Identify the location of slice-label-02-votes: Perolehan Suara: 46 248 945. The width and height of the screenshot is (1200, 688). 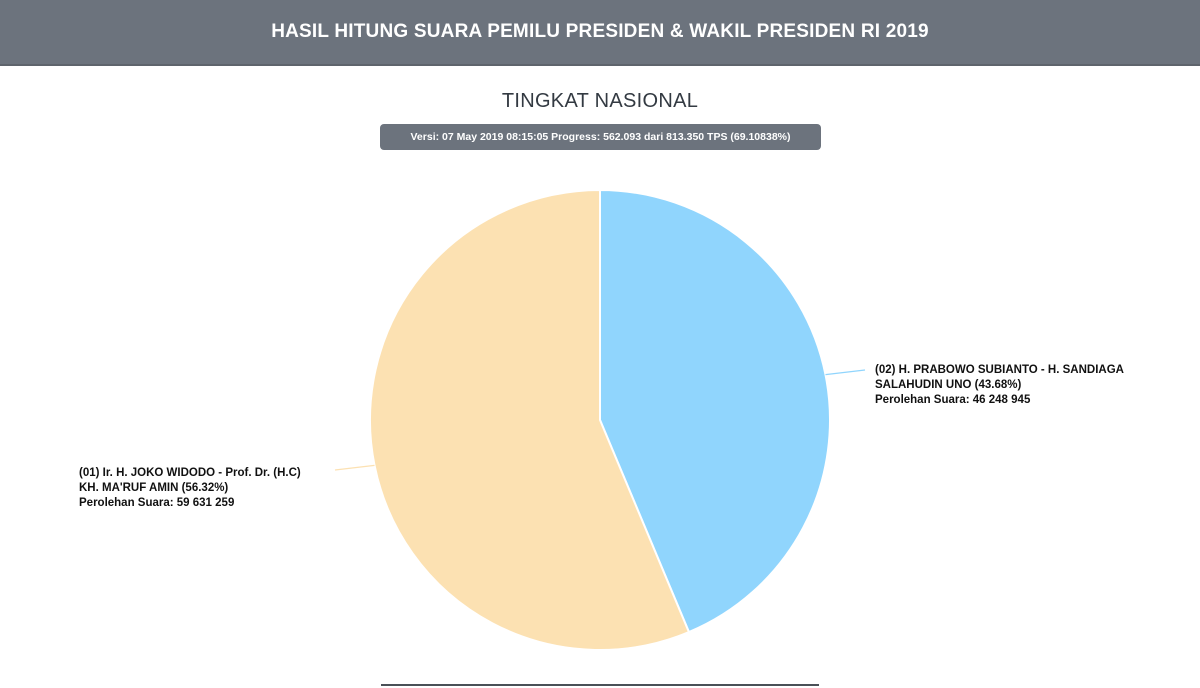
(953, 400).